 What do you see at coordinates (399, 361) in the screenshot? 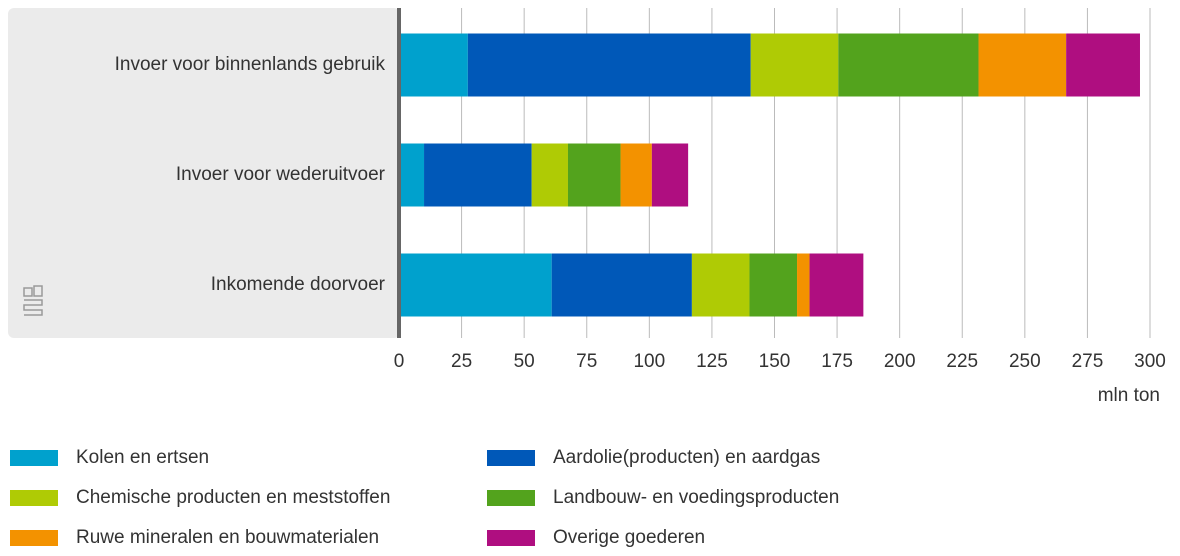
I see `x-tick-label: 0` at bounding box center [399, 361].